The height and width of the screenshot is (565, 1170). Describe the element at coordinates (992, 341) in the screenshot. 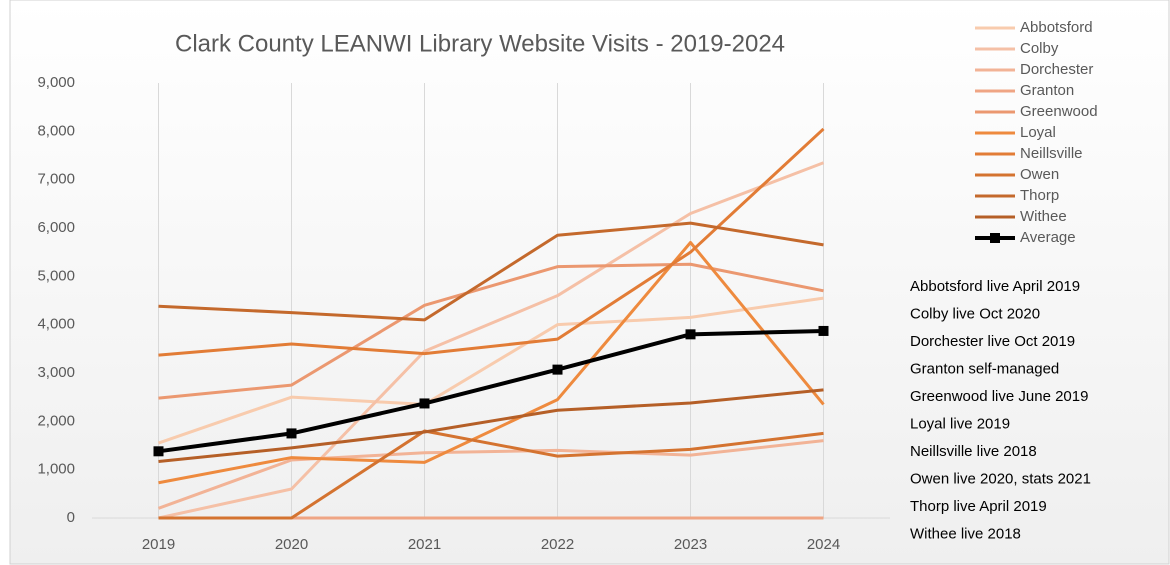

I see `annotation: Dorchester live Oct 2019` at that location.